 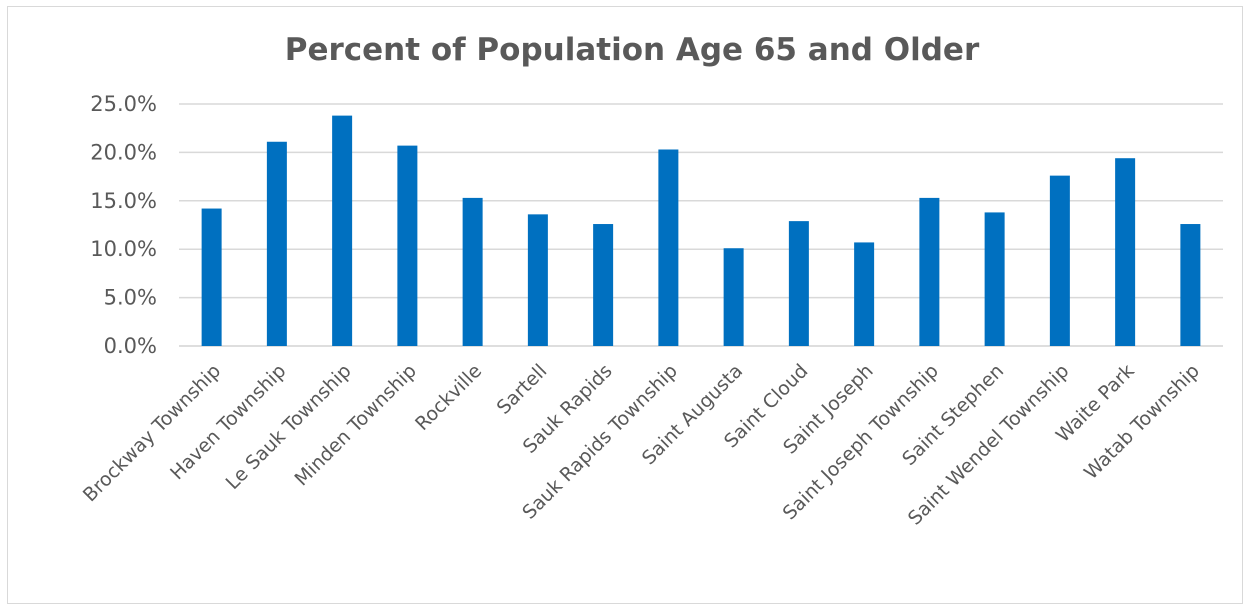 I want to click on y-tick-label: 20.0%, so click(x=123, y=152).